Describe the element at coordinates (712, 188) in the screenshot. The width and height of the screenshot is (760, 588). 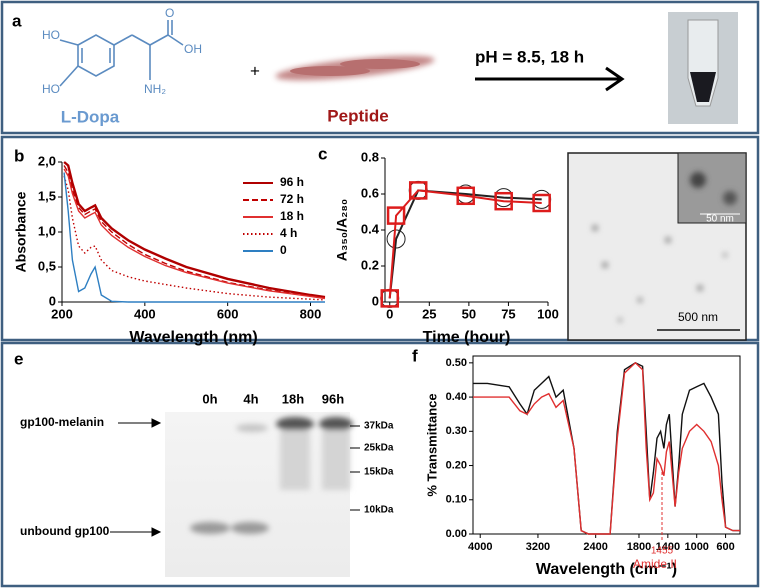
I see `tem-inset` at that location.